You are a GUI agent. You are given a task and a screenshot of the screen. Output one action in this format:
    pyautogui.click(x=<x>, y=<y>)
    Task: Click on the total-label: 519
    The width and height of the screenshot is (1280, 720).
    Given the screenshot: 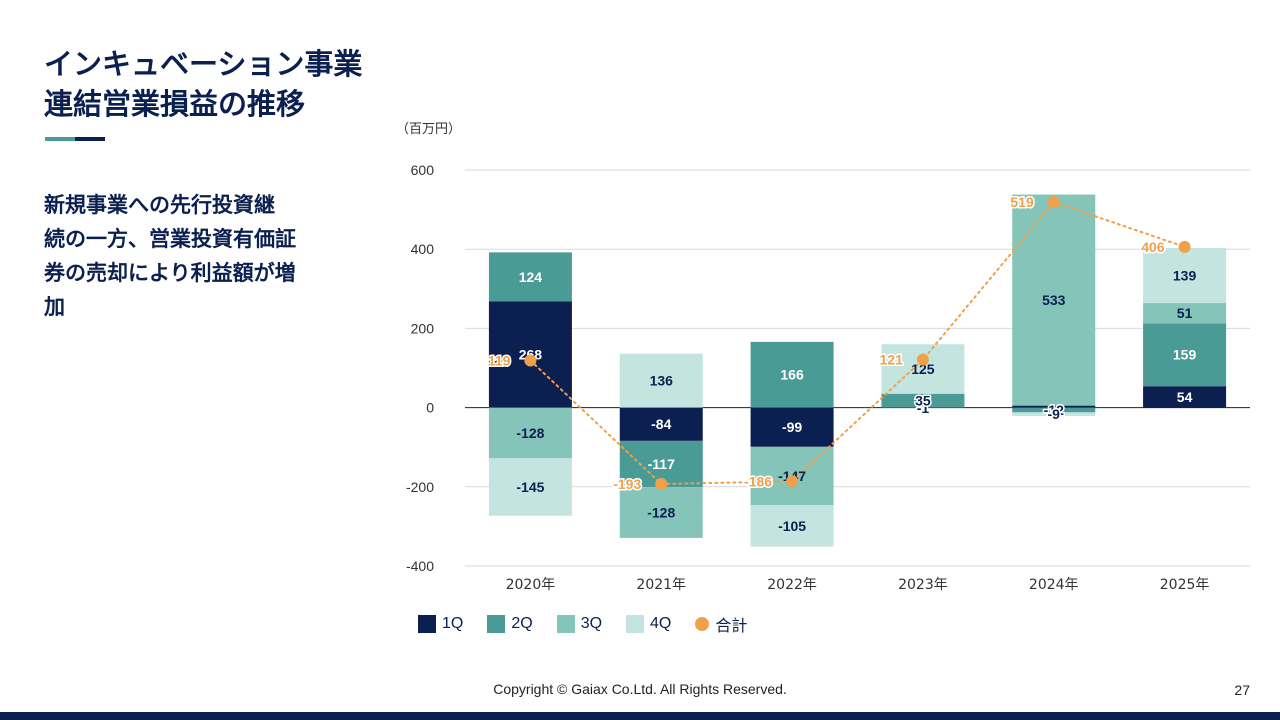 What is the action you would take?
    pyautogui.click(x=1022, y=202)
    